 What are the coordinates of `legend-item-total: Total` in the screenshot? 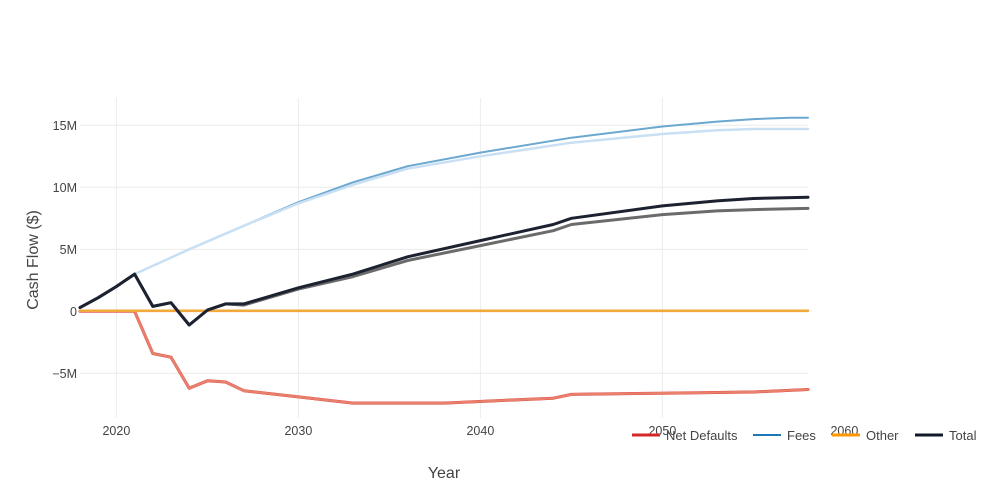 It's located at (946, 435).